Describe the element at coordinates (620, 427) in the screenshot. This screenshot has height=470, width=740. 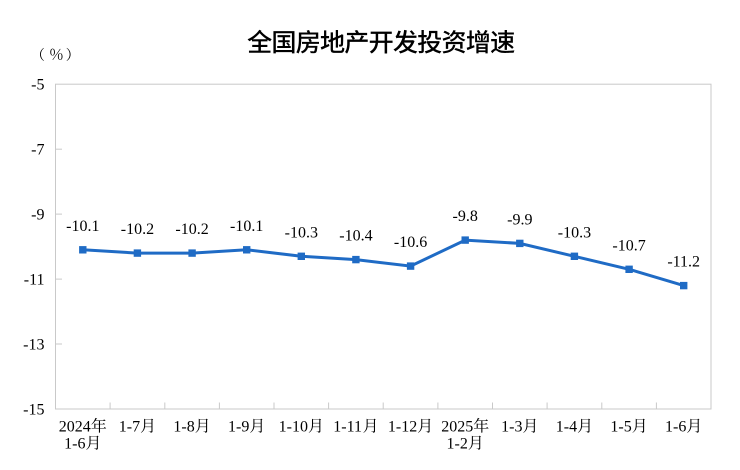
I see `svg-text: 1-5` at that location.